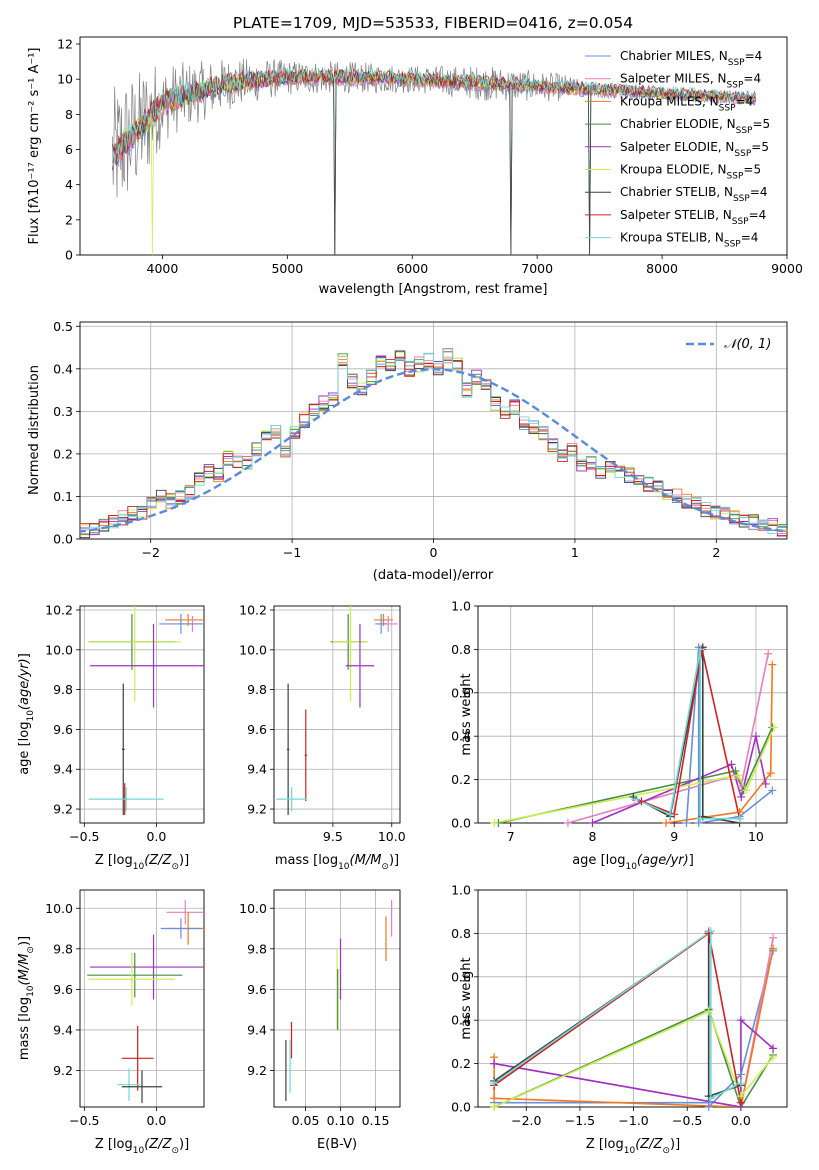  What do you see at coordinates (337, 862) in the screenshot?
I see `mass-age-xlabel: mass [log10(M/M⊙)]` at bounding box center [337, 862].